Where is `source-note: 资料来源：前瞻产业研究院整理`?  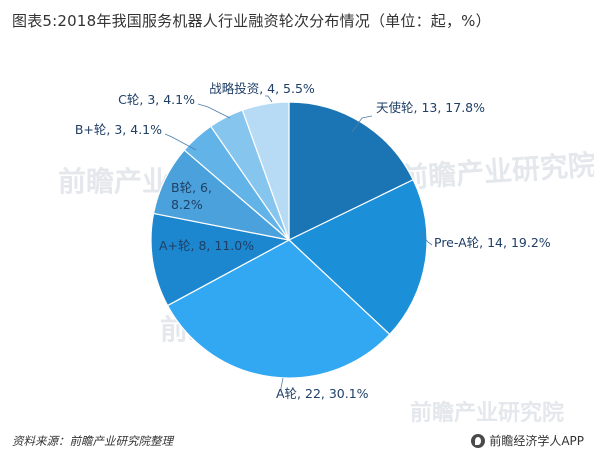 source-note: 资料来源：前瞻产业研究院整理 is located at coordinates (92, 441).